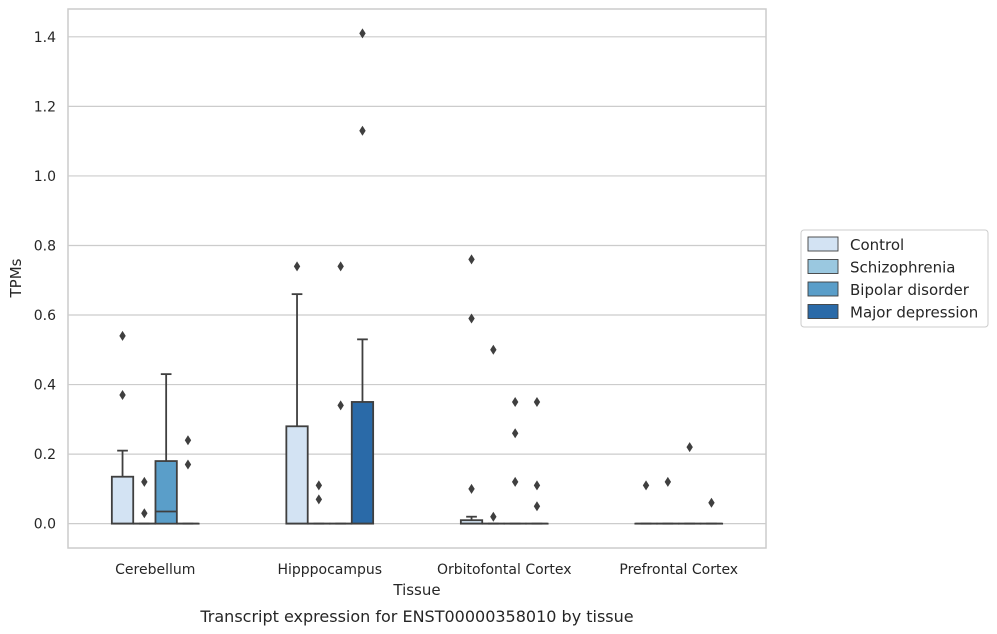 This screenshot has width=997, height=634. I want to click on x-tick-label: Cerebellum, so click(155, 570).